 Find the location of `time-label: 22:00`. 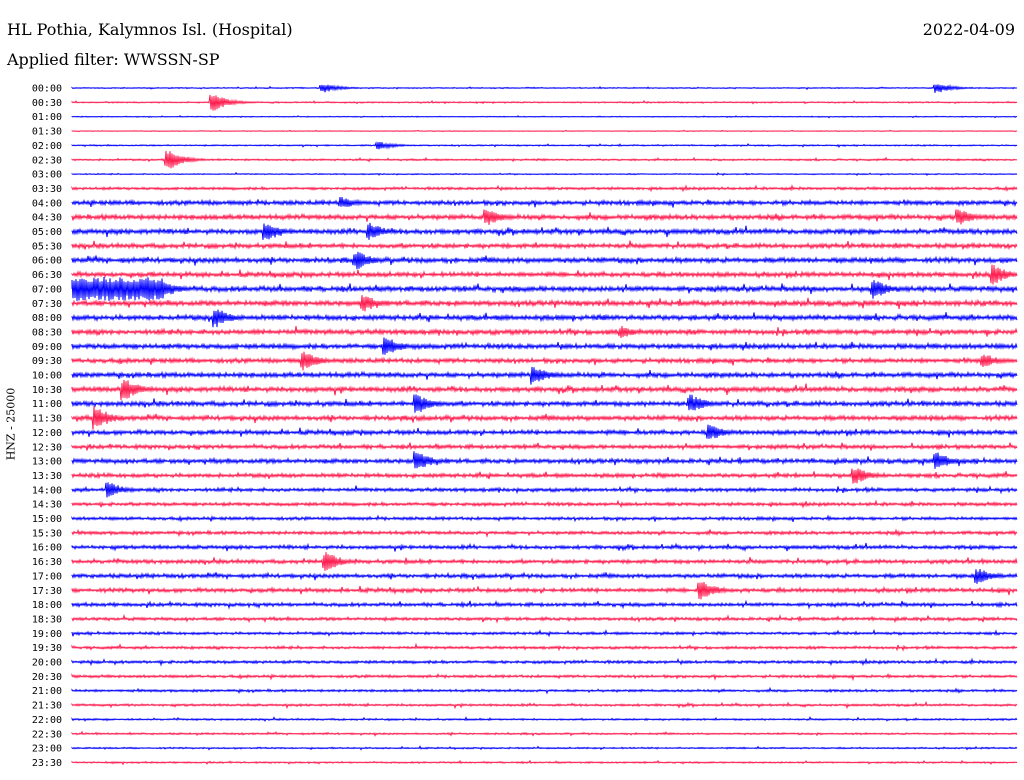

time-label: 22:00 is located at coordinates (47, 720).